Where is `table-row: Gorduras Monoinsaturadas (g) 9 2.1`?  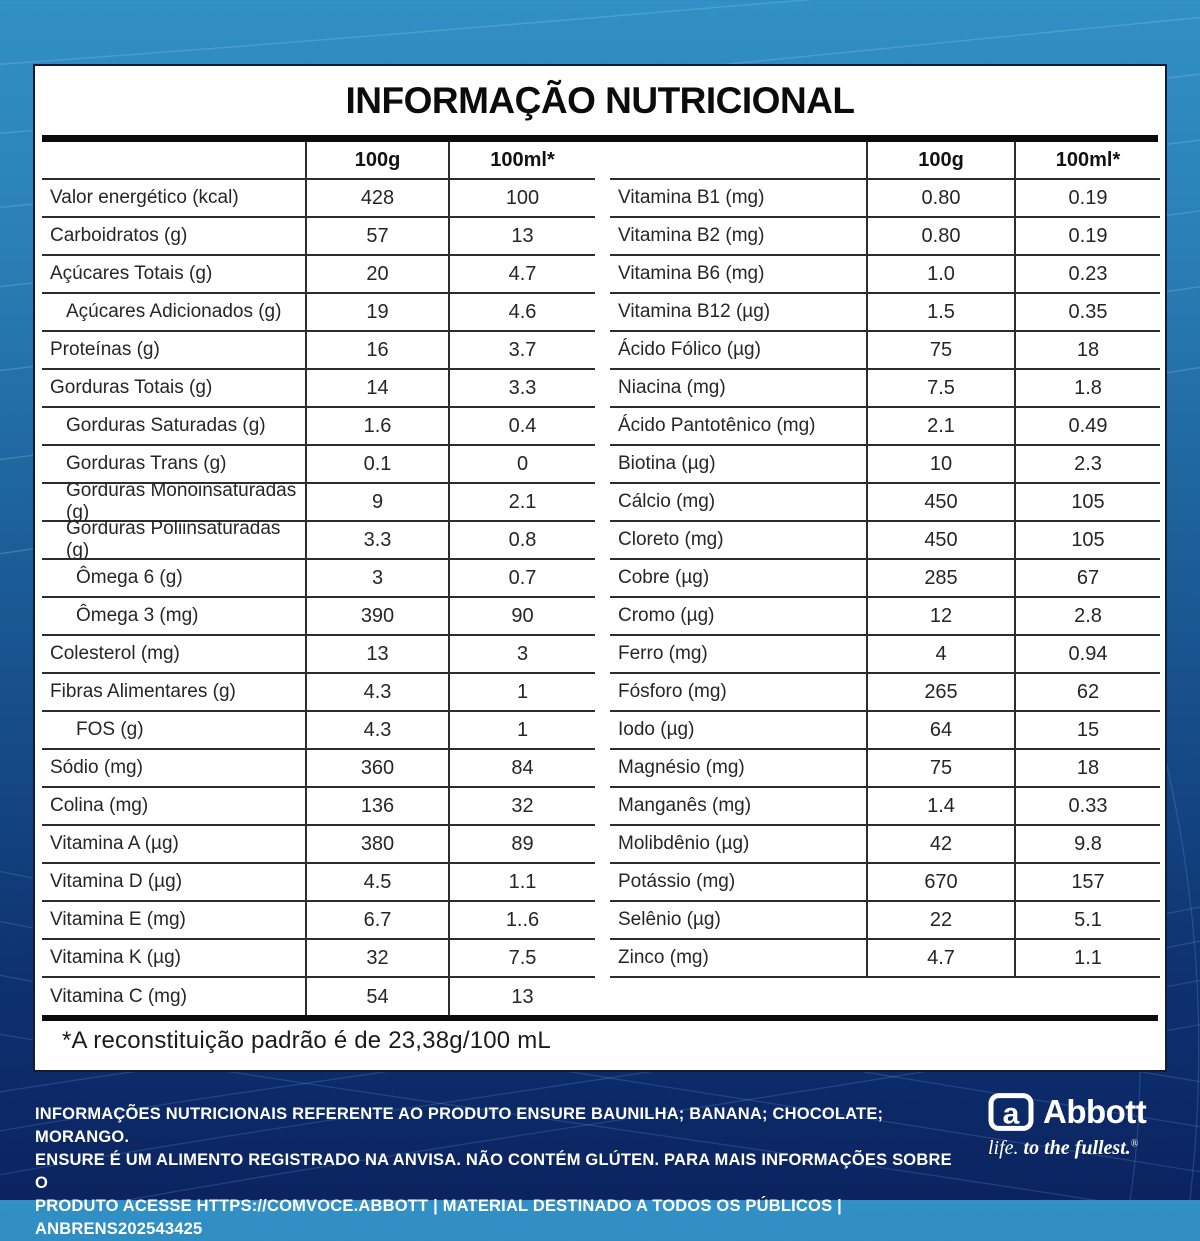
table-row: Gorduras Monoinsaturadas (g) 9 2.1 is located at coordinates (318, 501).